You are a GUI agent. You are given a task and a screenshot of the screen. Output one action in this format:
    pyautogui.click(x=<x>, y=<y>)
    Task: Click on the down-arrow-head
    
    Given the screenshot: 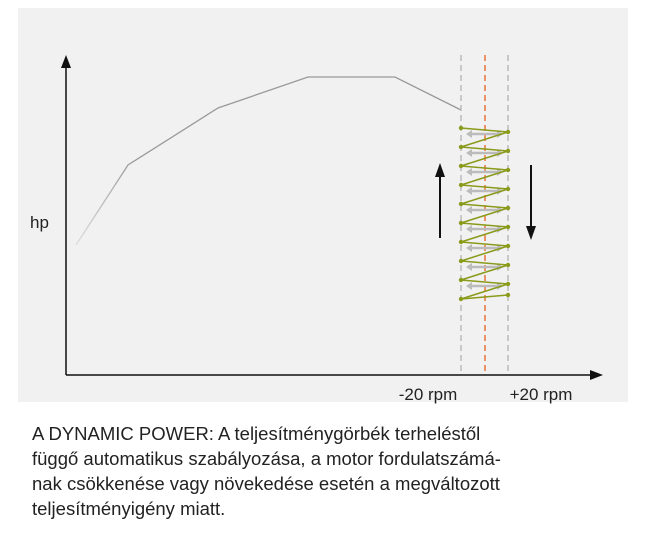 What is the action you would take?
    pyautogui.click(x=531, y=233)
    